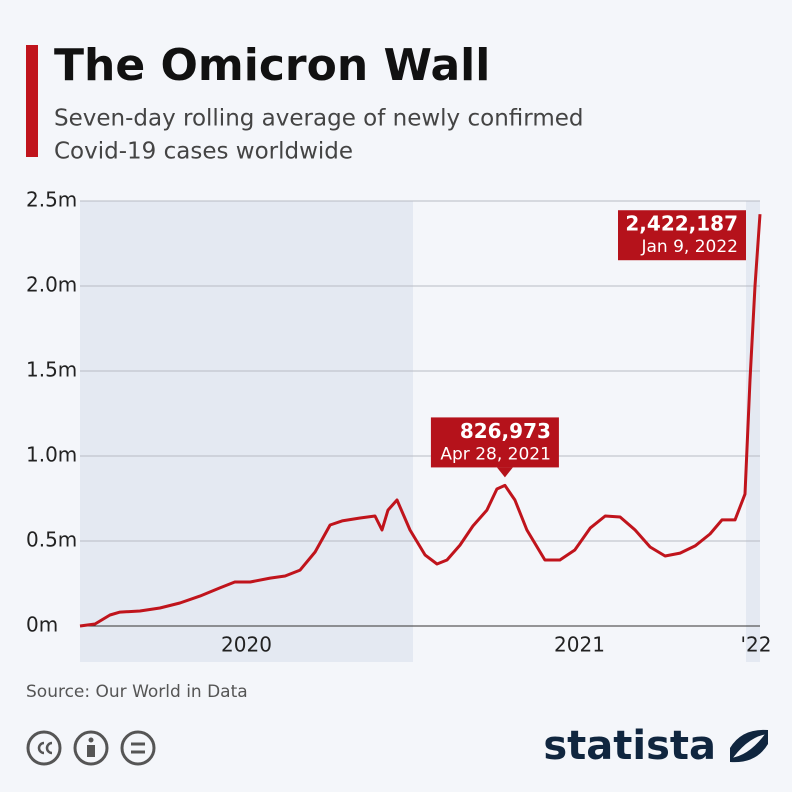  I want to click on y-tick-label: 2.5m, so click(51, 200).